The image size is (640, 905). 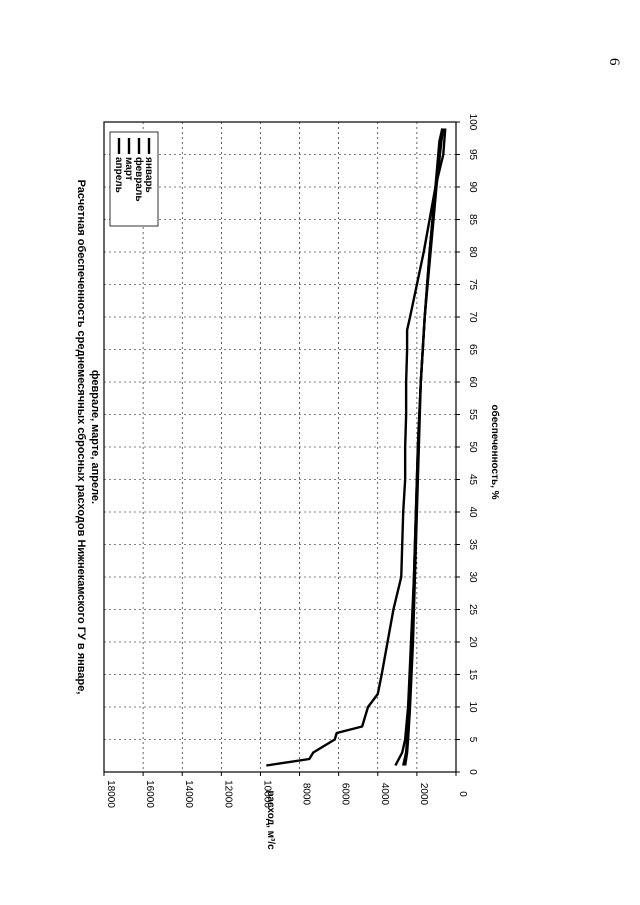 What do you see at coordinates (472, 220) in the screenshot?
I see `x-tick-label: 85` at bounding box center [472, 220].